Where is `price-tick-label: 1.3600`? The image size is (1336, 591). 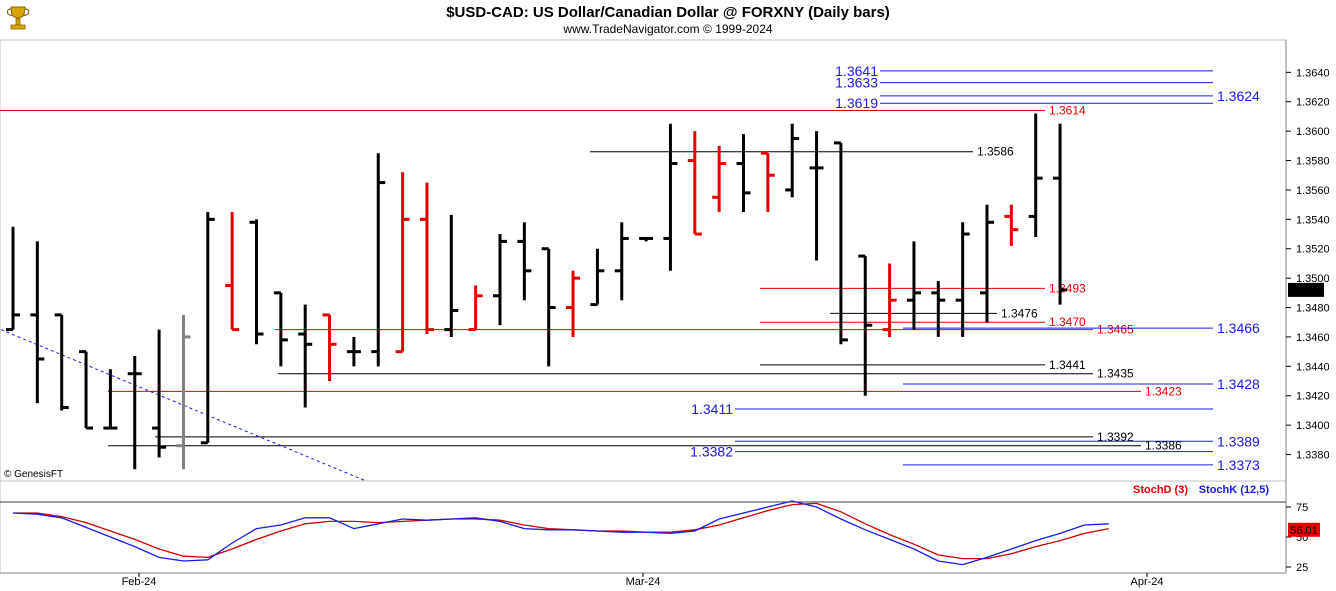 price-tick-label: 1.3600 is located at coordinates (1313, 132).